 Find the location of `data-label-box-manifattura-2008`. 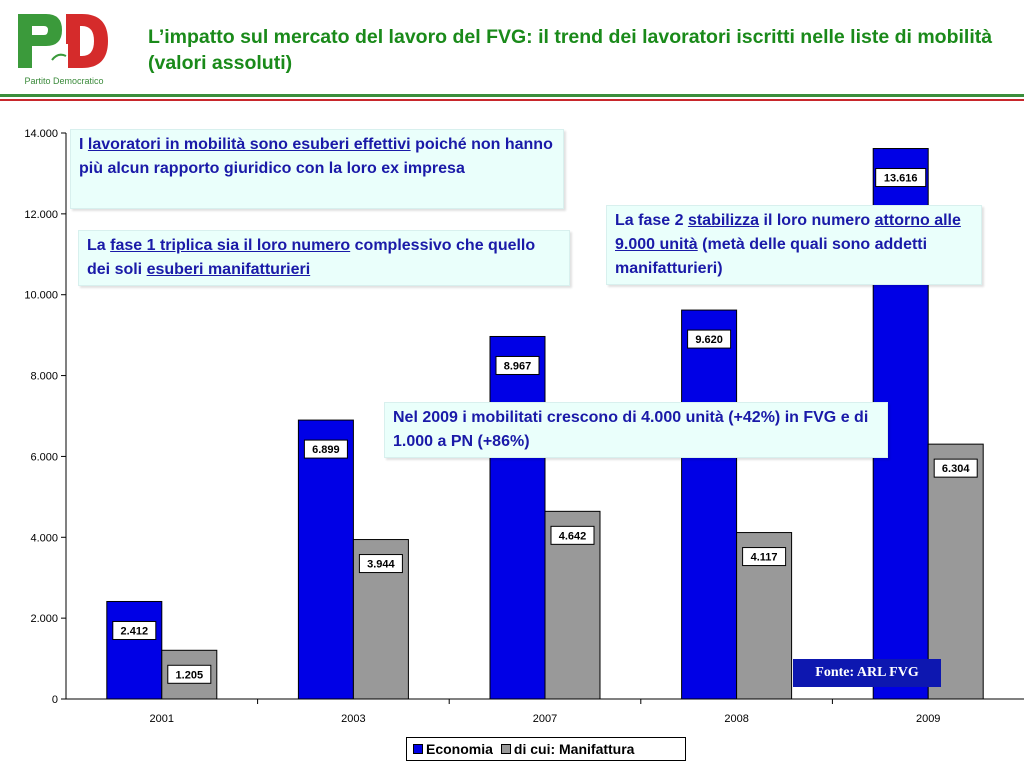

data-label-box-manifattura-2008 is located at coordinates (764, 557).